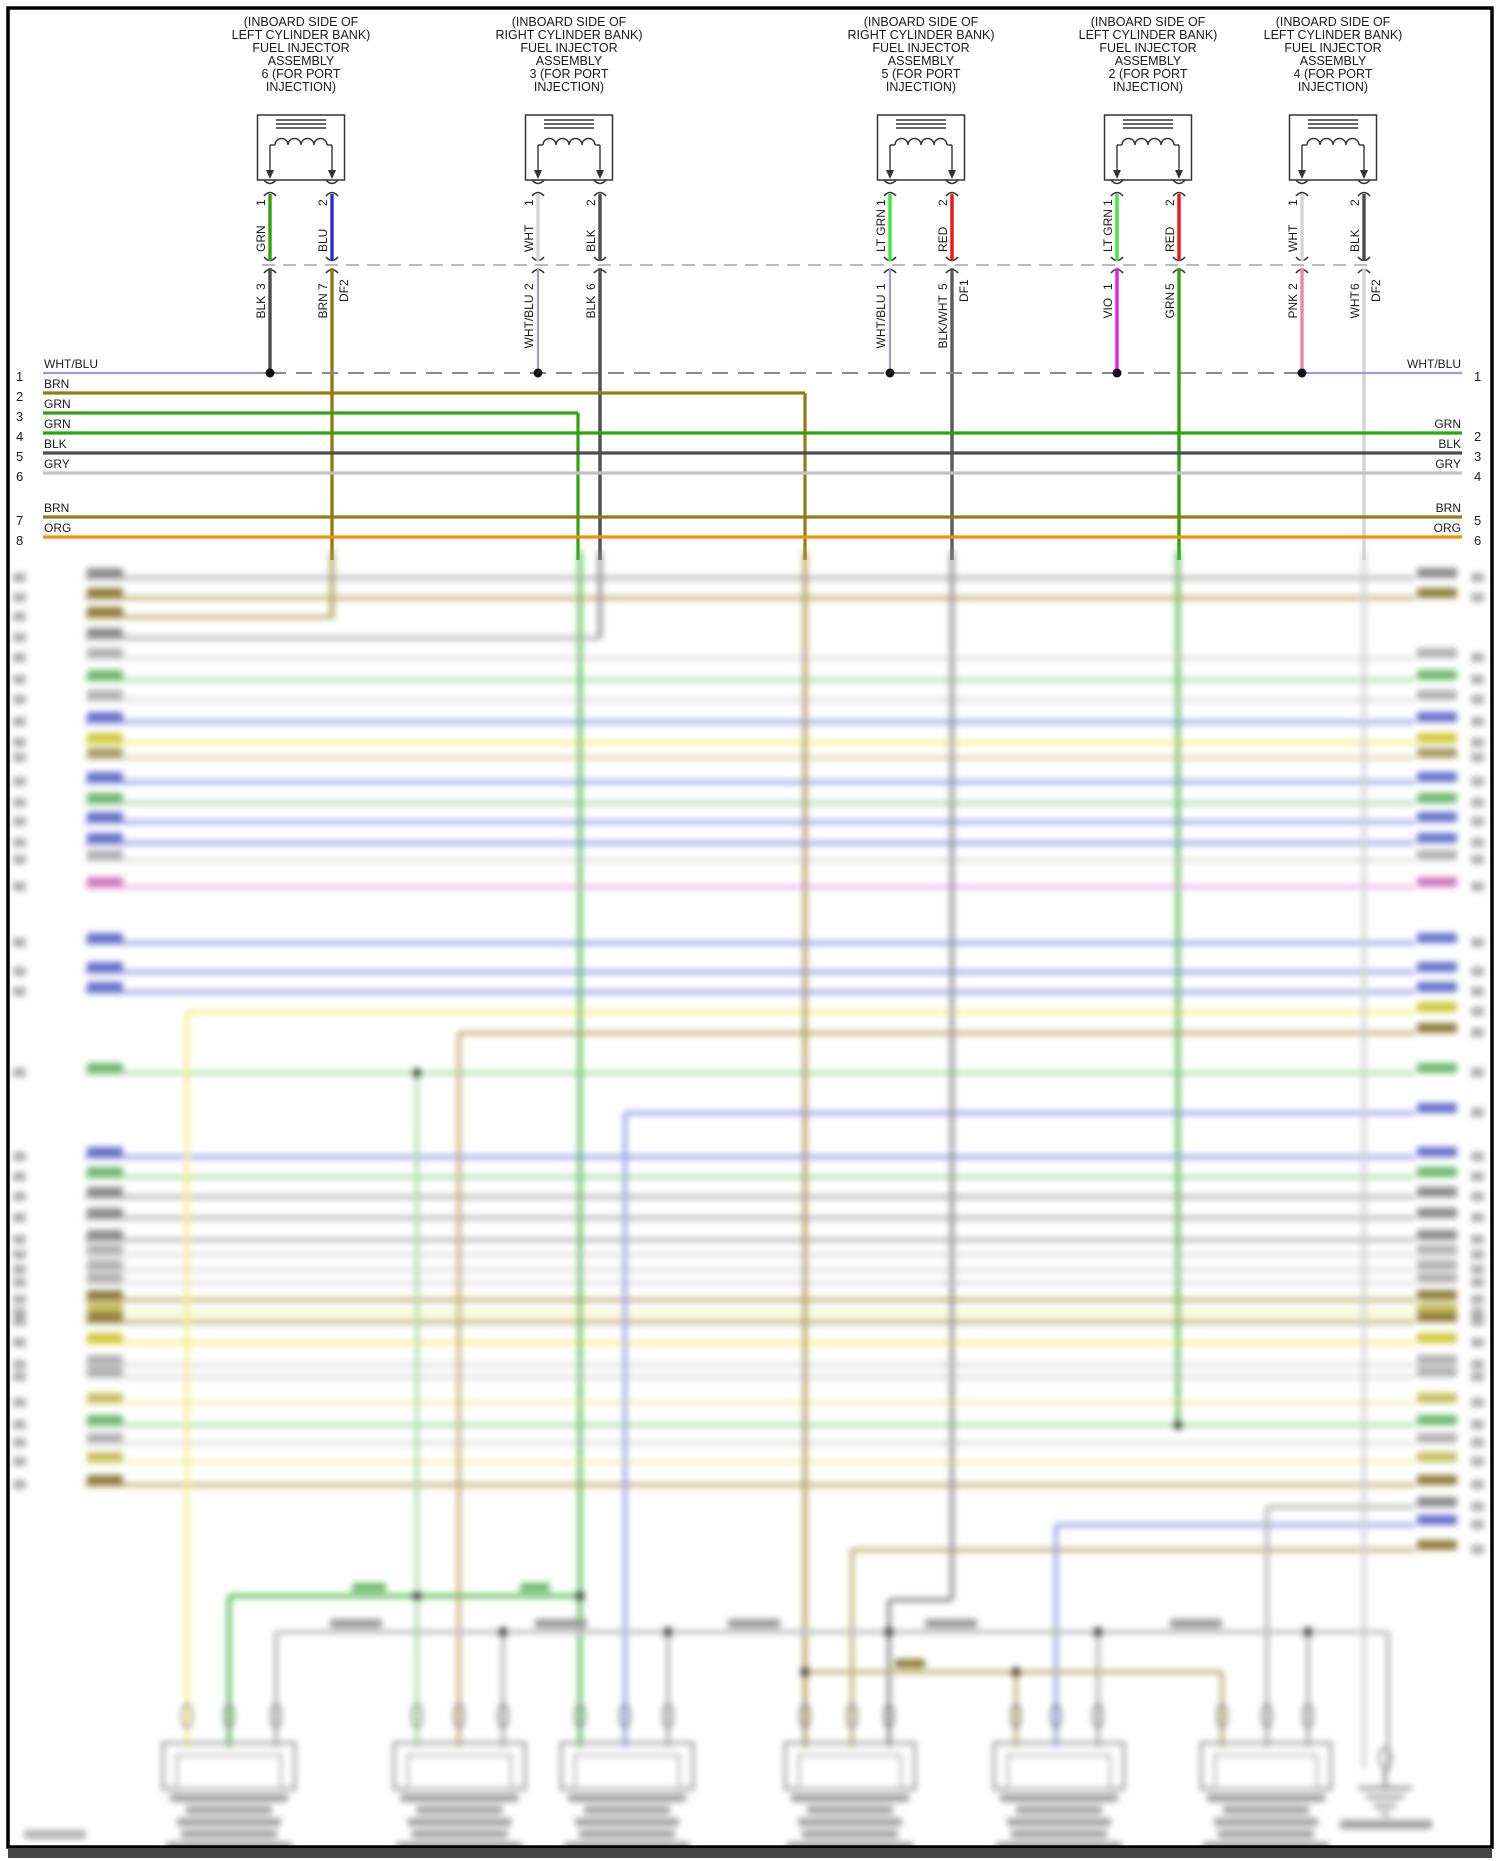 The width and height of the screenshot is (1500, 1861). What do you see at coordinates (1333, 22) in the screenshot?
I see `injector-title-line: (INBOARD SIDE OF` at bounding box center [1333, 22].